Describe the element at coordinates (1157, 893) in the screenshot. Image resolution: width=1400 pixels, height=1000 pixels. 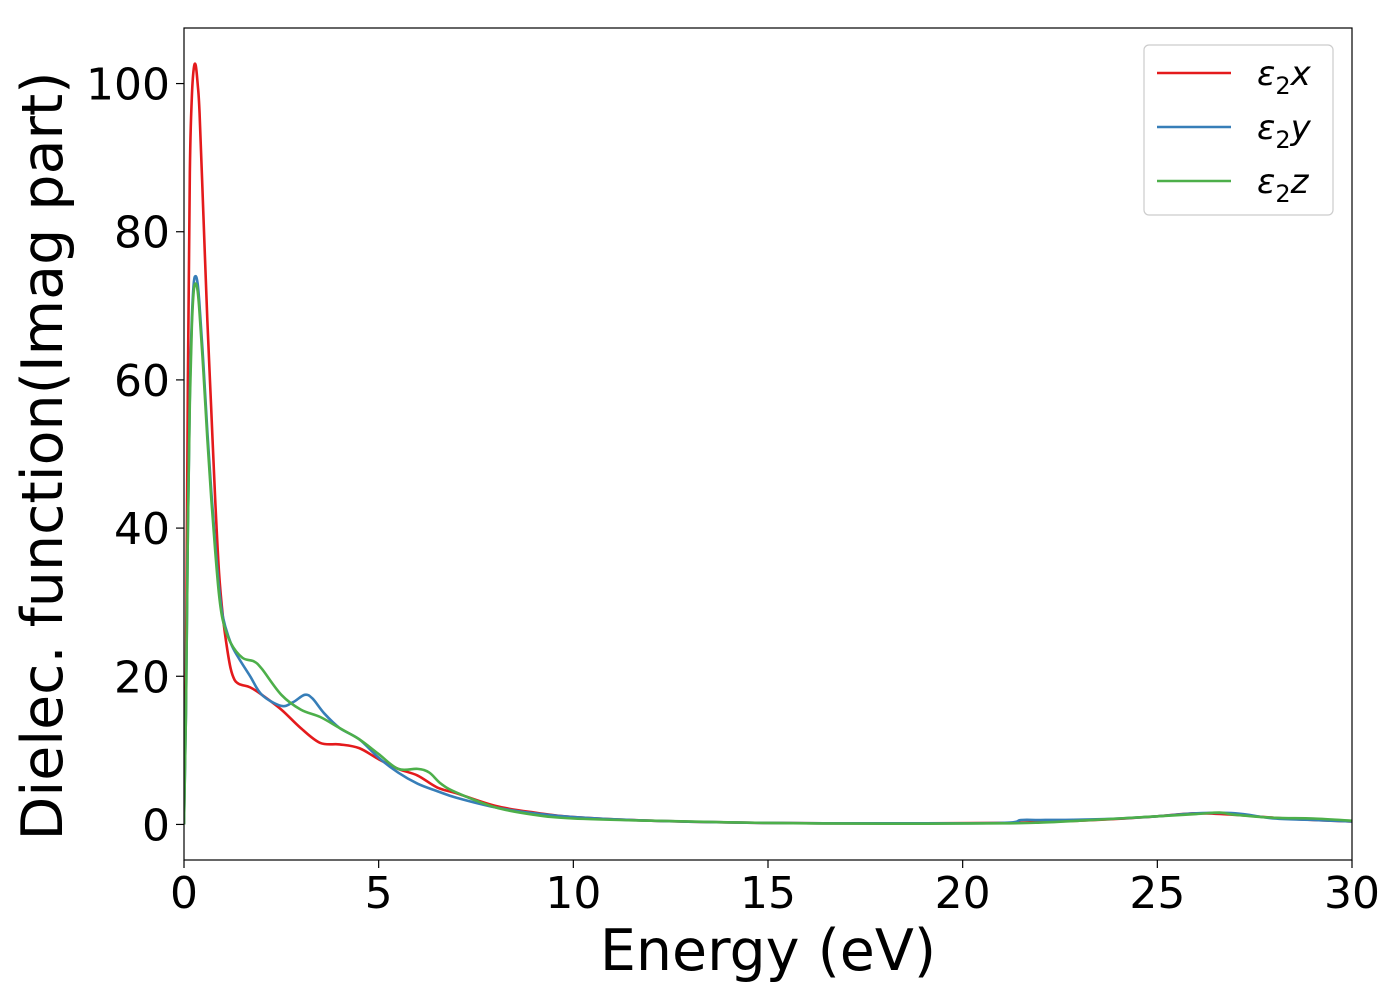
I see `x-tick-label: 25` at that location.